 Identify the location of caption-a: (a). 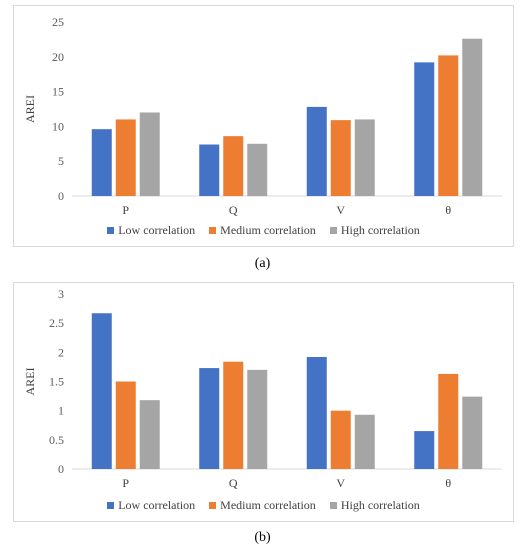
(262, 263).